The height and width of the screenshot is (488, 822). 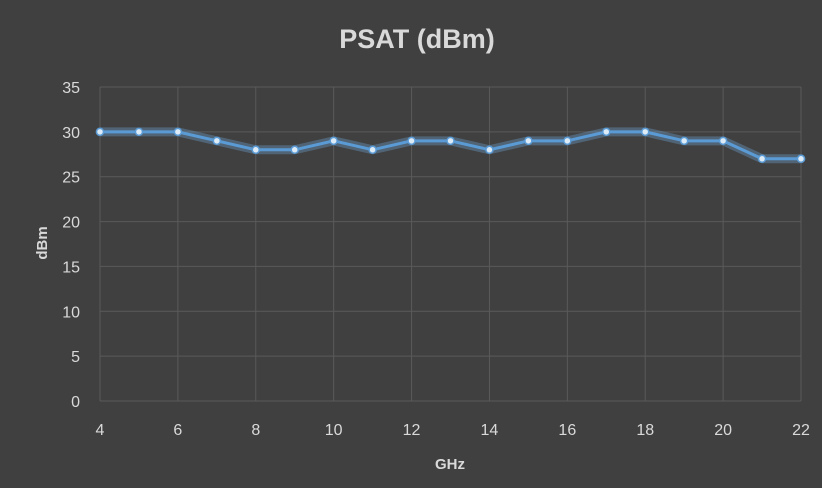 What do you see at coordinates (723, 430) in the screenshot?
I see `x-tick-label: 20` at bounding box center [723, 430].